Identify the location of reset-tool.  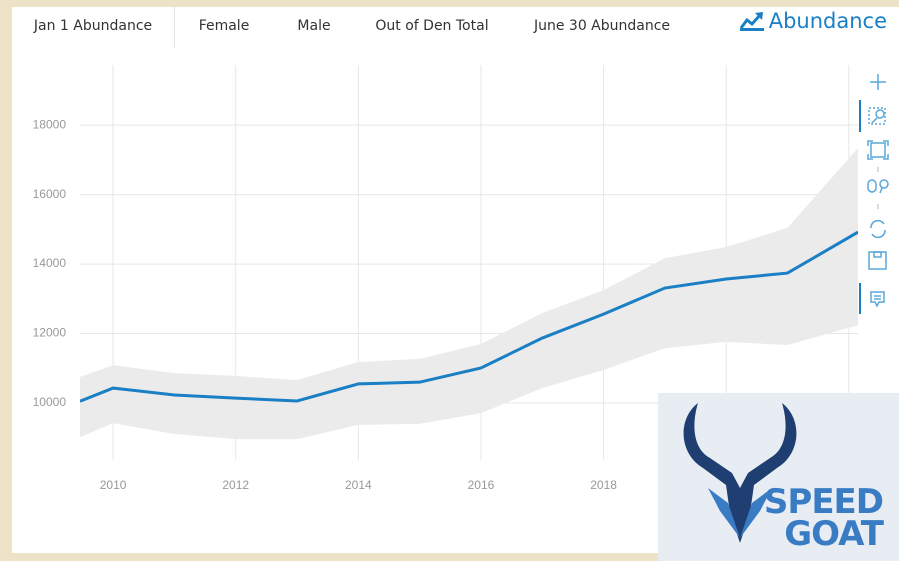
(878, 229).